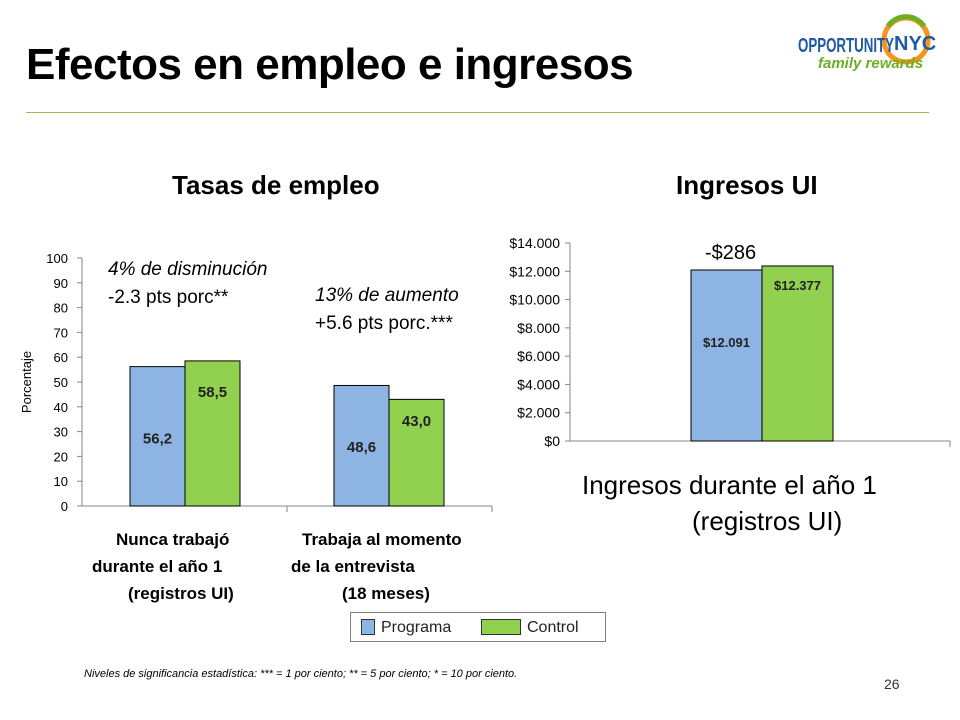 The width and height of the screenshot is (960, 720). I want to click on y-tick-label: 40, so click(61, 407).